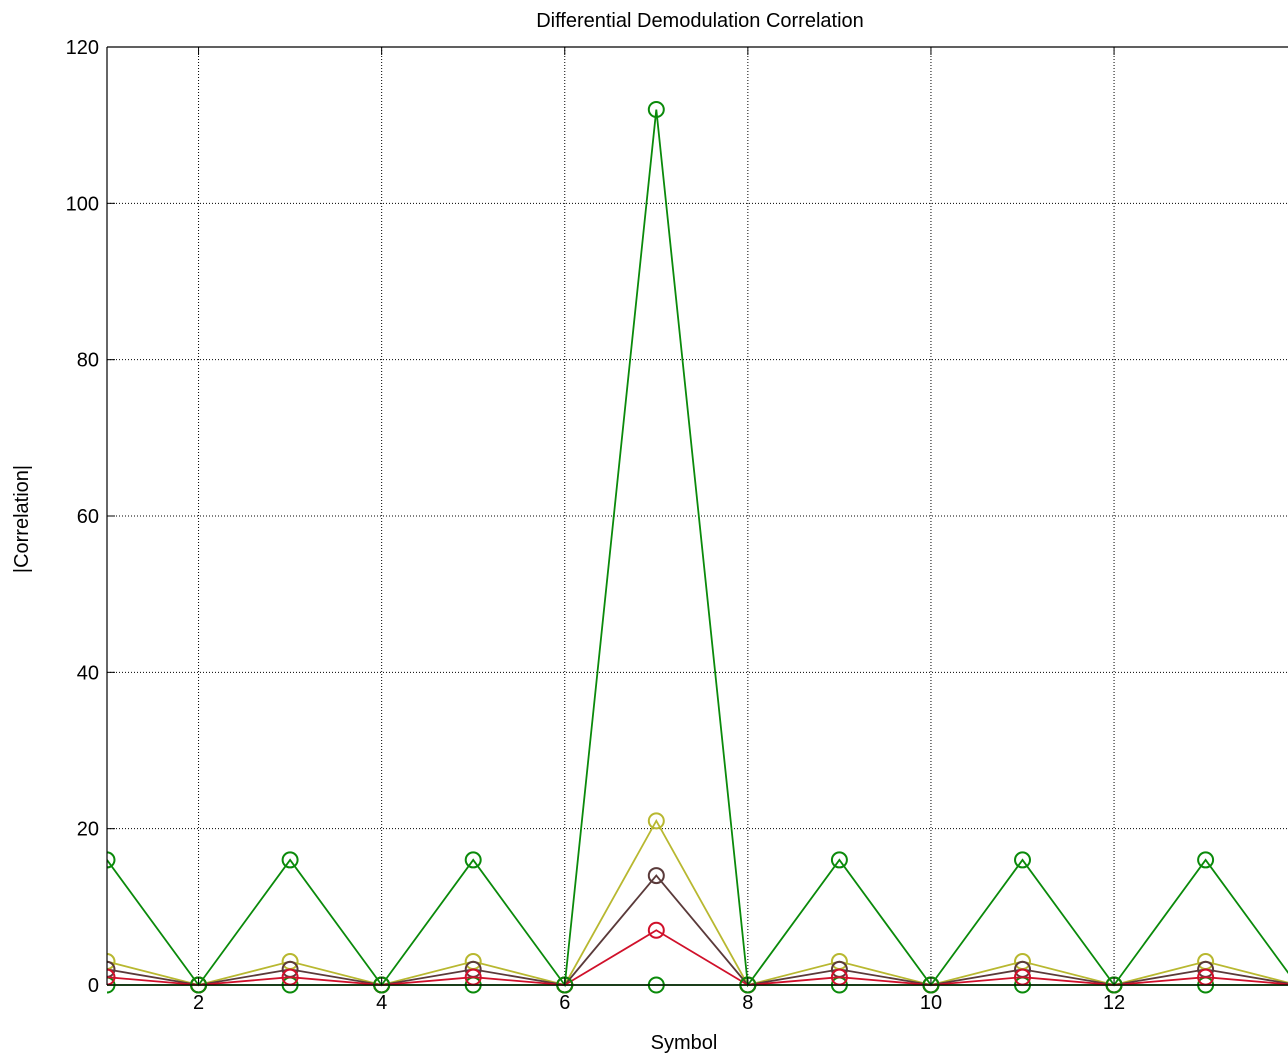 Image resolution: width=1288 pixels, height=1057 pixels. I want to click on y-tick-label: 0, so click(93, 986).